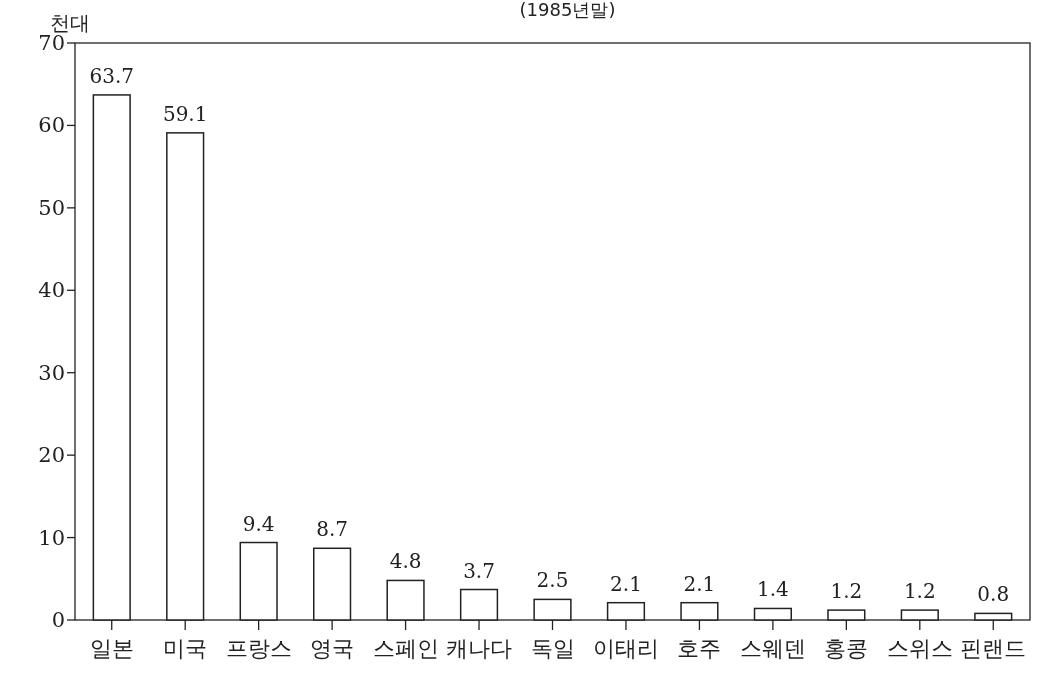 The height and width of the screenshot is (692, 1054). I want to click on x-tick-label: 일본, so click(111, 648).